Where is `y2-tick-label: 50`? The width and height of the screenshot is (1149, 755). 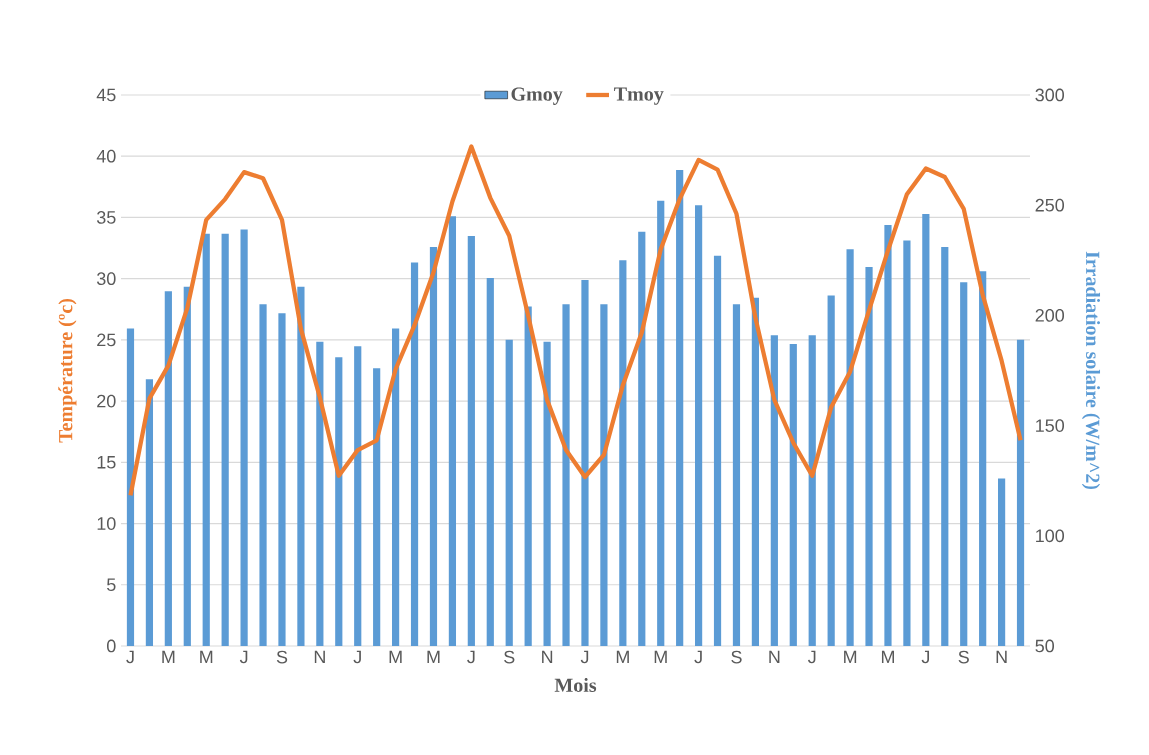
y2-tick-label: 50 is located at coordinates (1045, 646).